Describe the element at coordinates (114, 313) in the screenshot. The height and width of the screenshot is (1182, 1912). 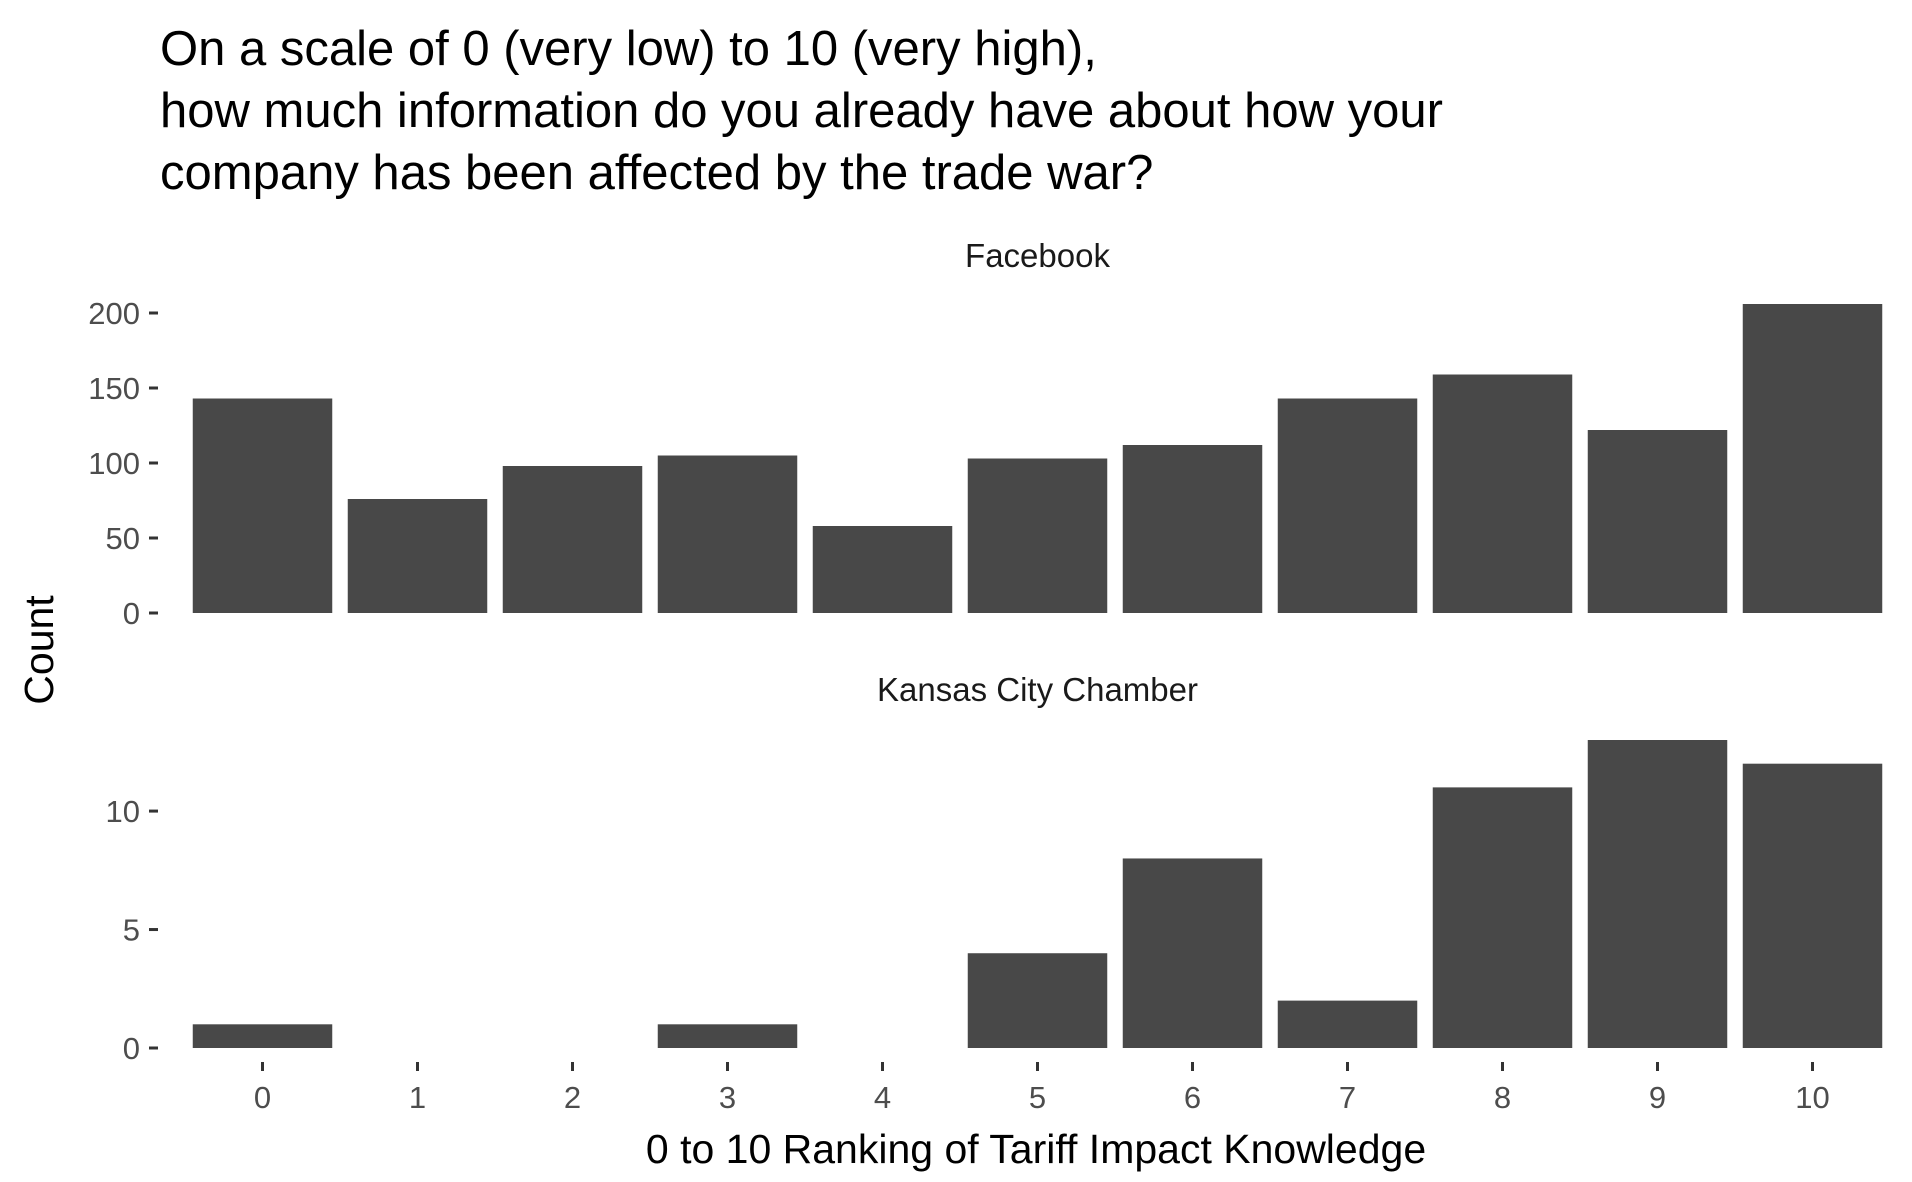
I see `y-tick-label: 200` at that location.